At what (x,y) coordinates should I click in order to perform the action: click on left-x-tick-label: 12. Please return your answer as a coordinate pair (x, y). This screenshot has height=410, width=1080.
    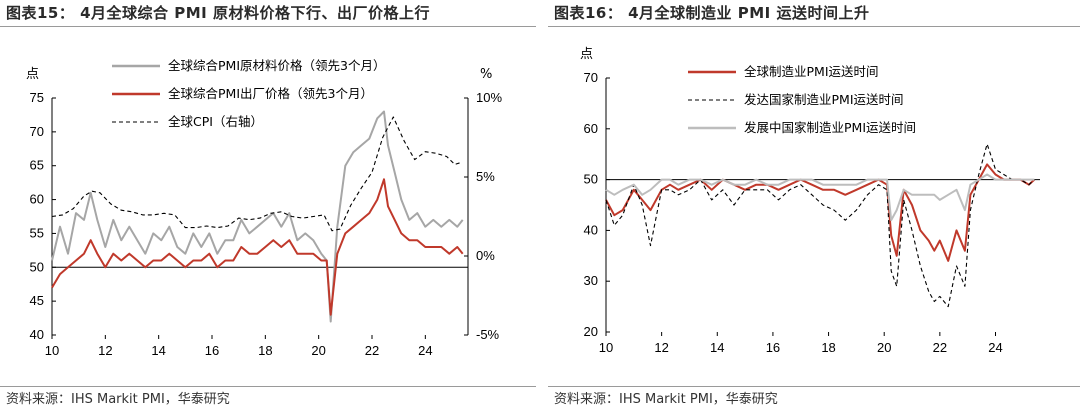
    Looking at the image, I should click on (105, 350).